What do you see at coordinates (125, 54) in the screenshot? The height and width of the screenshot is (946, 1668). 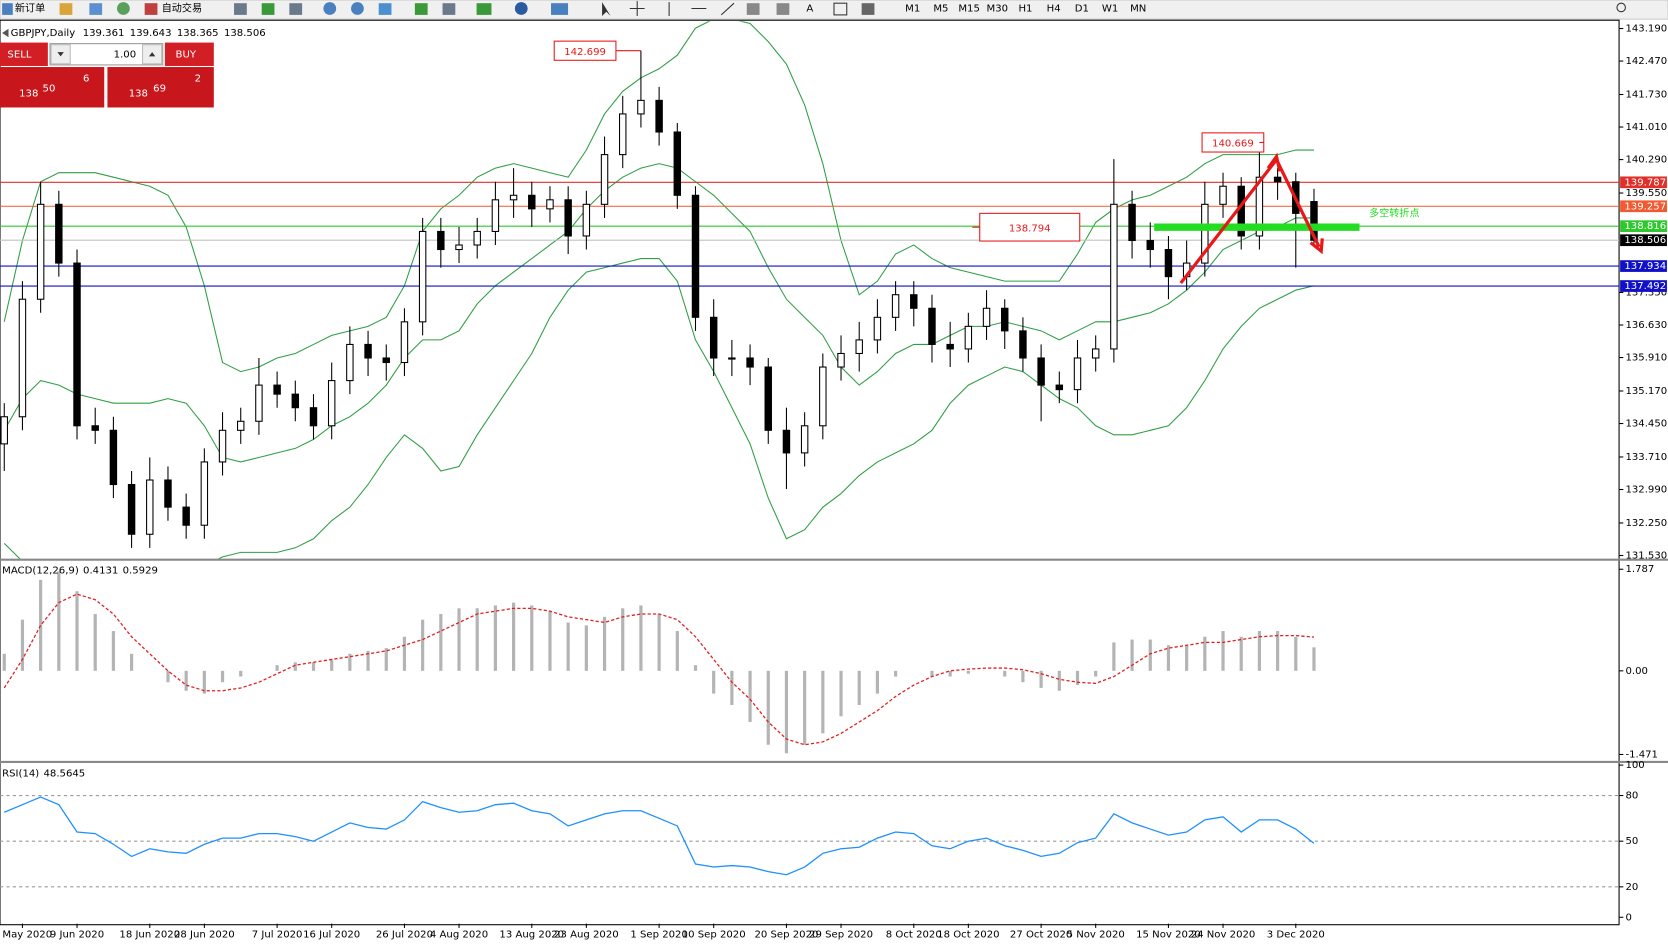 I see `lot-value: 1.00` at bounding box center [125, 54].